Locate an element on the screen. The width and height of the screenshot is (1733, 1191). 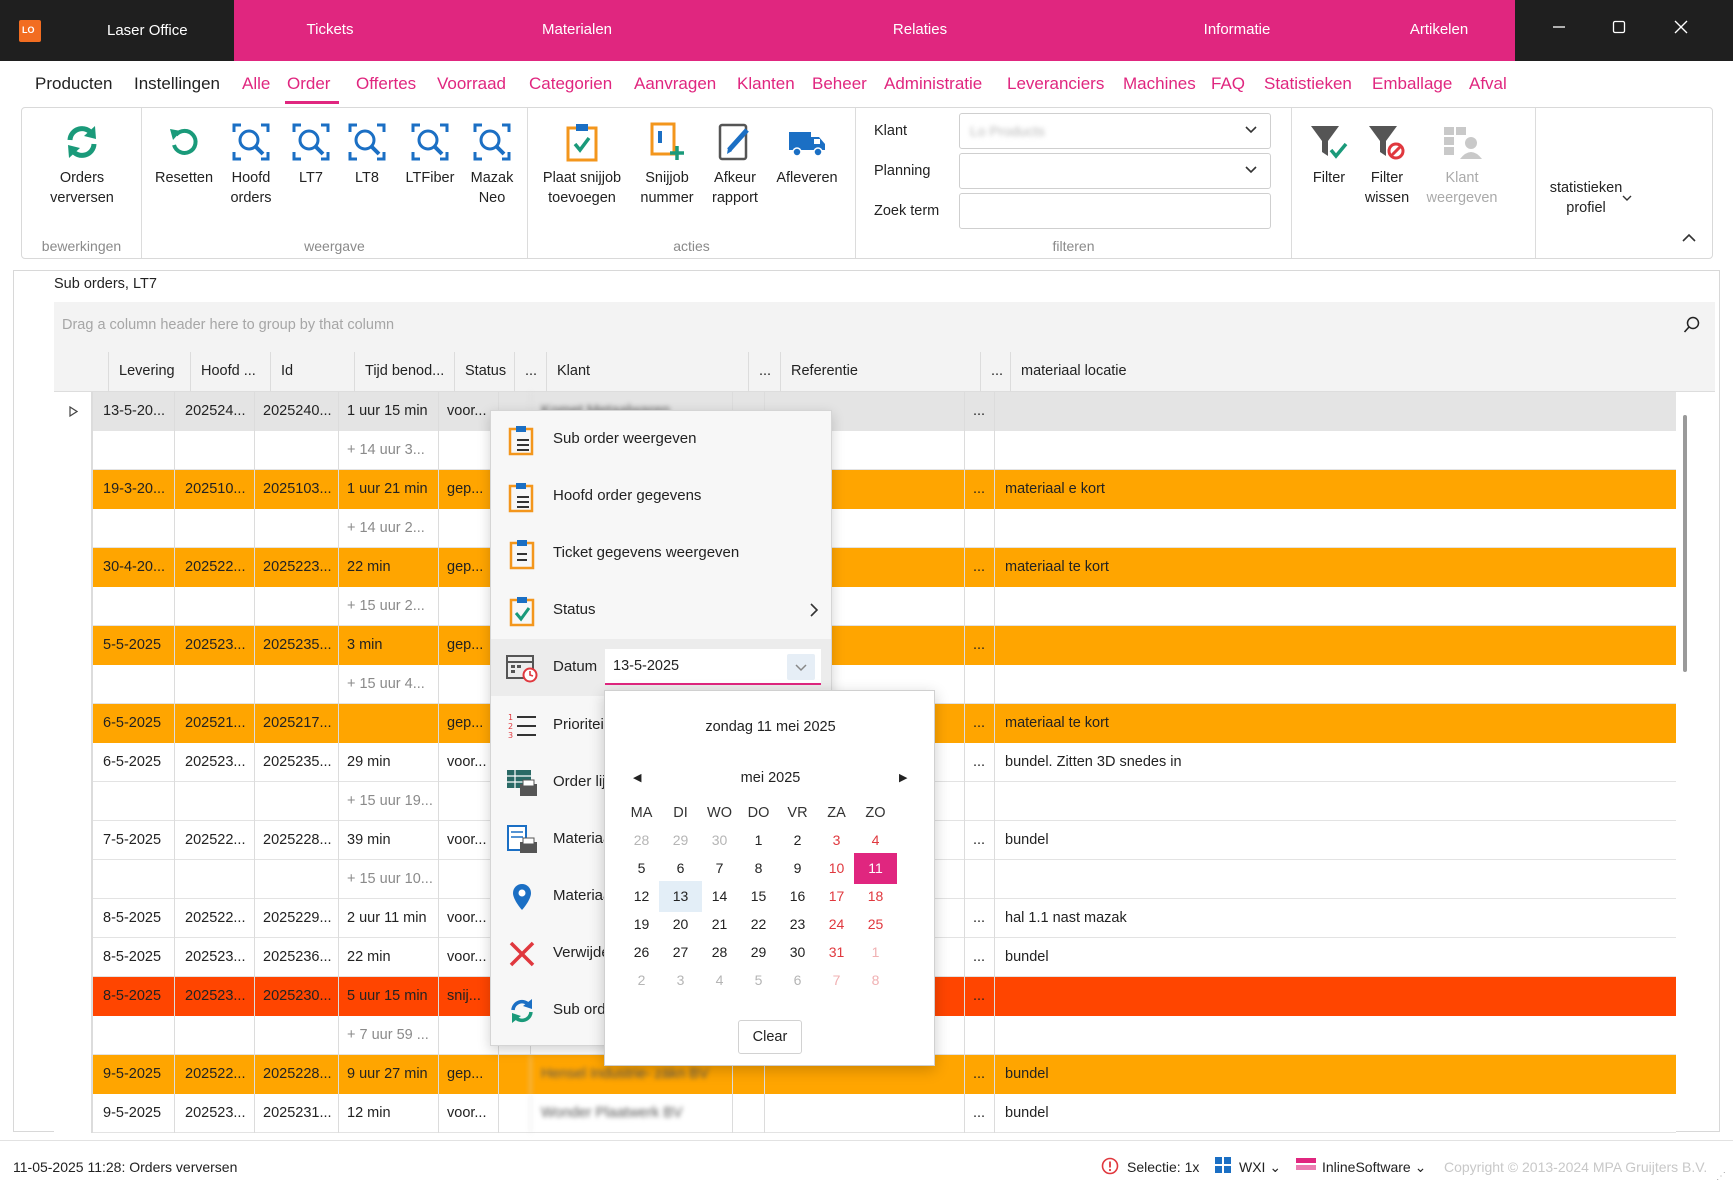
menu-item-status: Status is located at coordinates (661, 610).